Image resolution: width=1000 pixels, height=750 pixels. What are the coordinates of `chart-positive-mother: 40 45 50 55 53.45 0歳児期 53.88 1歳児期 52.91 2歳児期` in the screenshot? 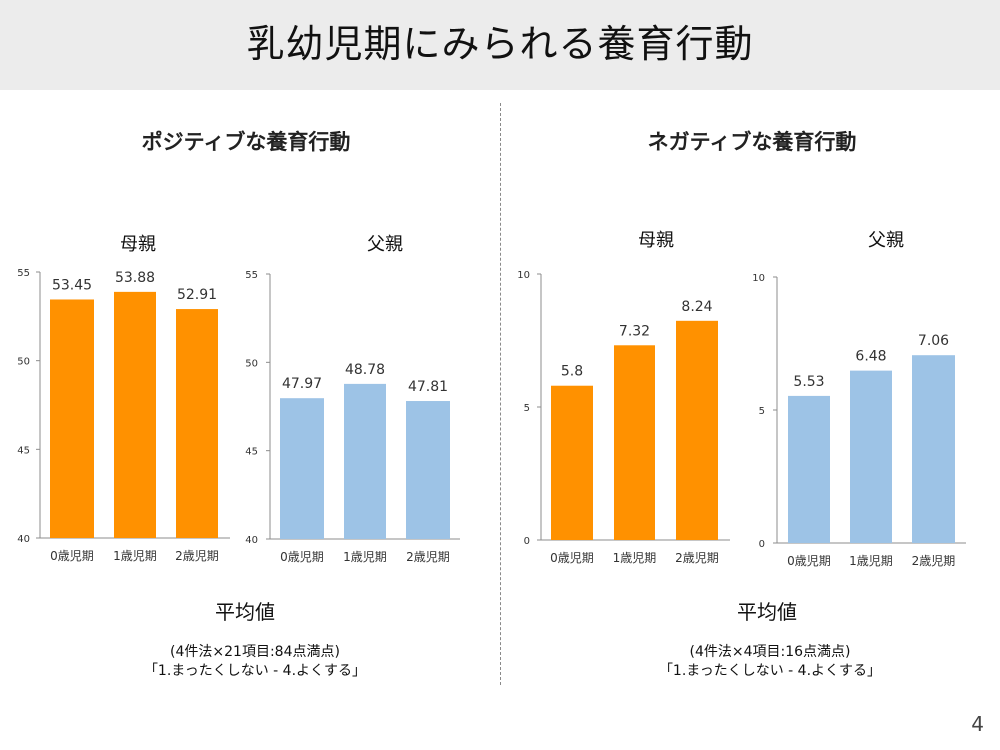 It's located at (123, 415).